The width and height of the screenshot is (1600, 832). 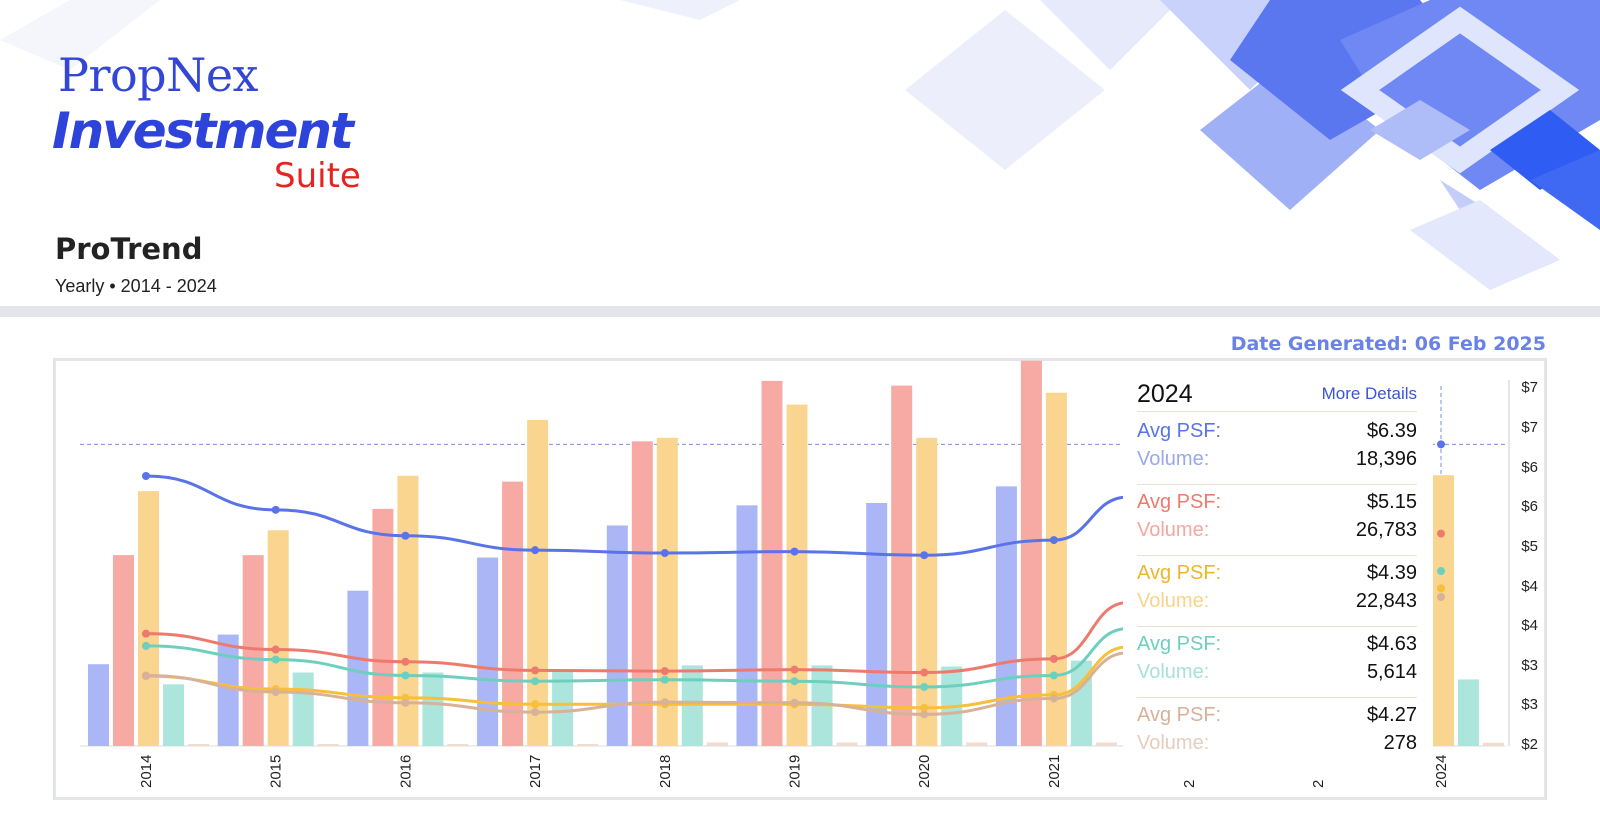 I want to click on header-divider, so click(x=800, y=311).